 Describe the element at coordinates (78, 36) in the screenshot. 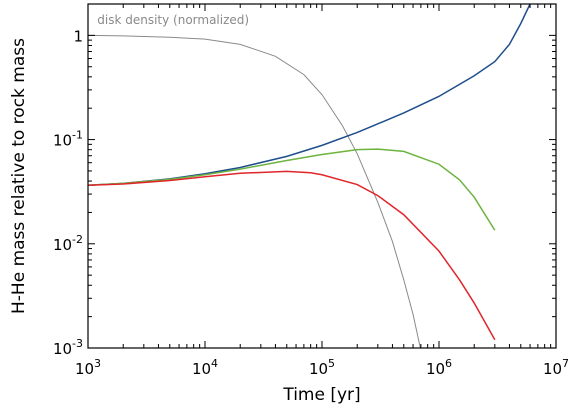

I see `y-tick-label: 1` at that location.